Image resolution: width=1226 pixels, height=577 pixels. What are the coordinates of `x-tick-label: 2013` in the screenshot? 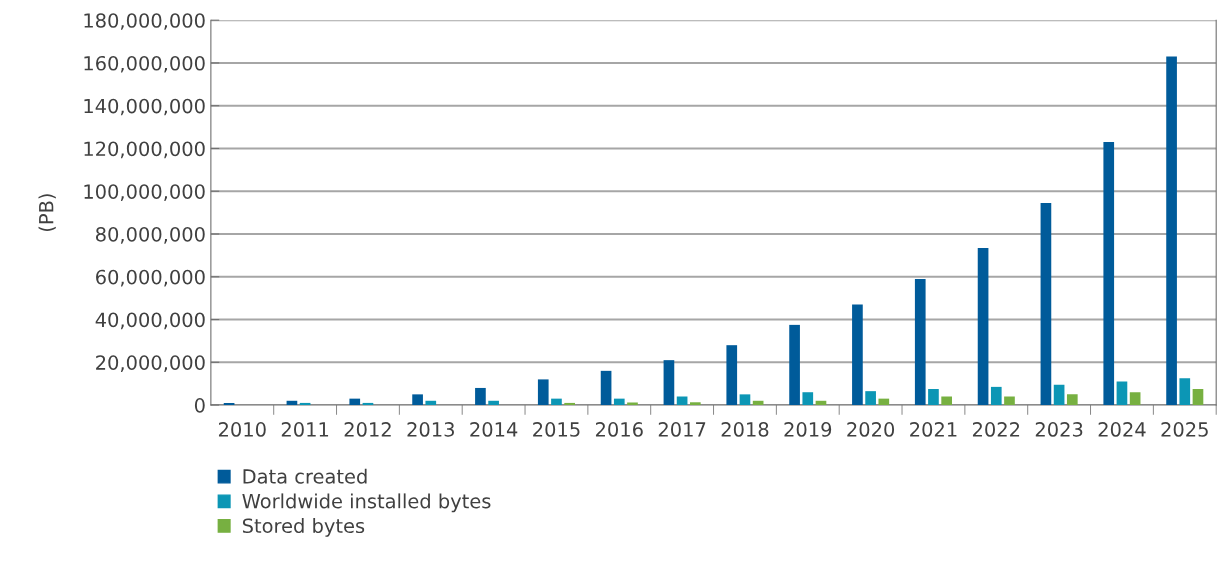 It's located at (430, 429).